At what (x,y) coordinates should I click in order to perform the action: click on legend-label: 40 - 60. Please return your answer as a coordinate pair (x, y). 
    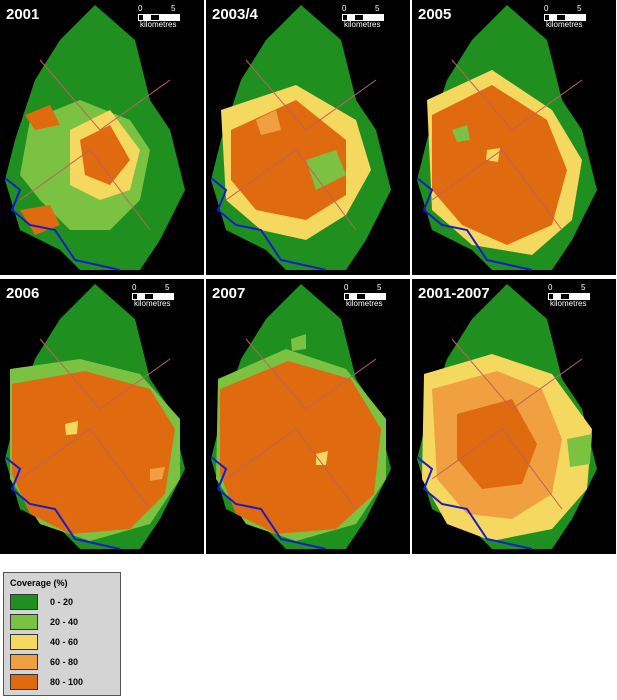
    Looking at the image, I should click on (64, 642).